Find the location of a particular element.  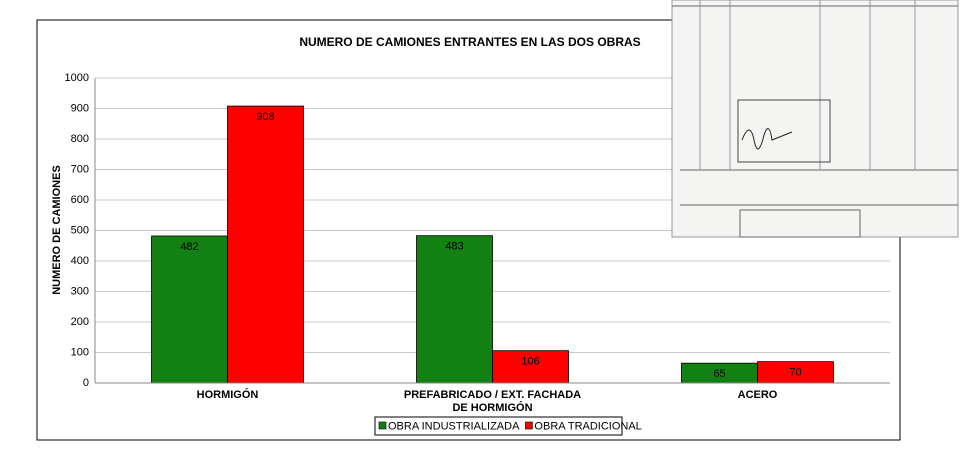

y-tick-label: 500 is located at coordinates (80, 230).